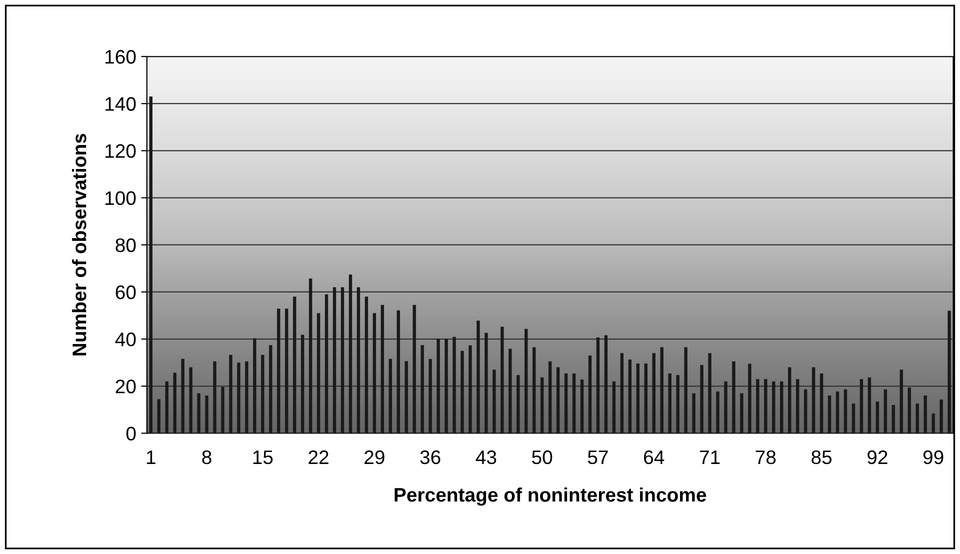  Describe the element at coordinates (766, 457) in the screenshot. I see `x-tick-label: 78` at that location.